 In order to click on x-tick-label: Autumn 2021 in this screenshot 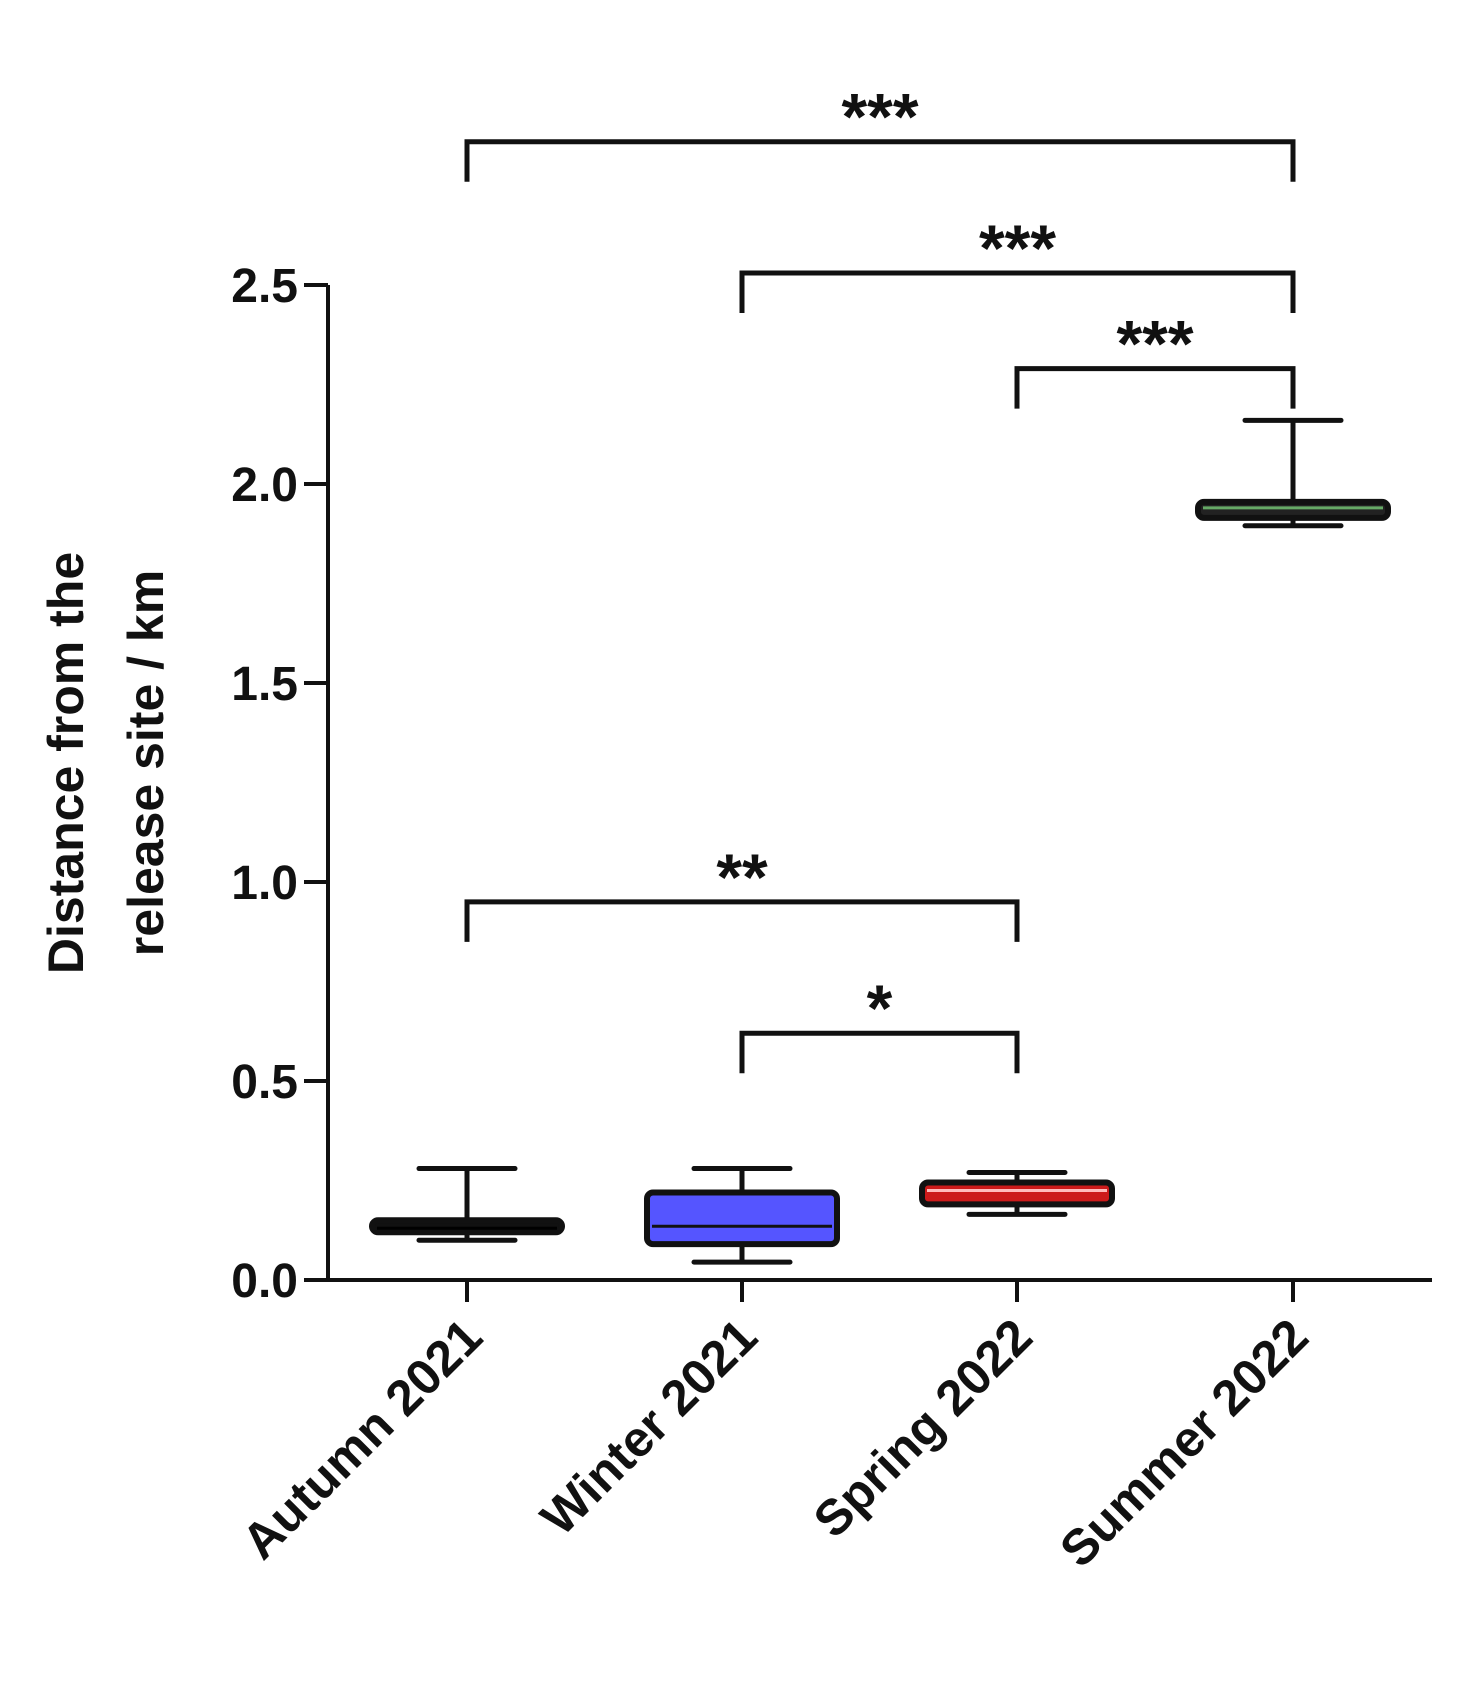, I will do `click(362, 1439)`.